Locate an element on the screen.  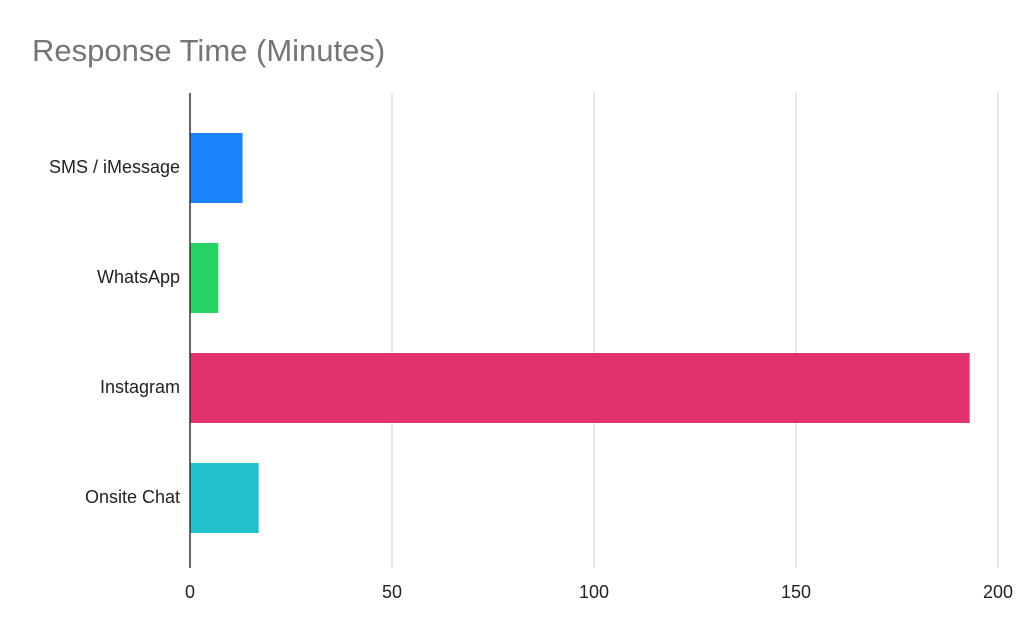
chart-title: Response Time (Minutes) is located at coordinates (208, 50).